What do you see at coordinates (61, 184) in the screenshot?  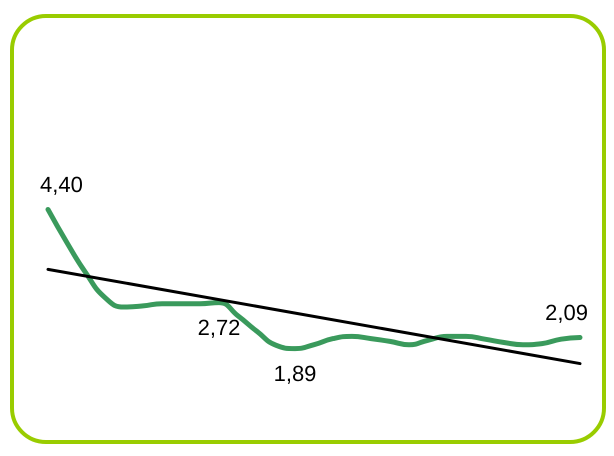 I see `data-label: 4,40` at bounding box center [61, 184].